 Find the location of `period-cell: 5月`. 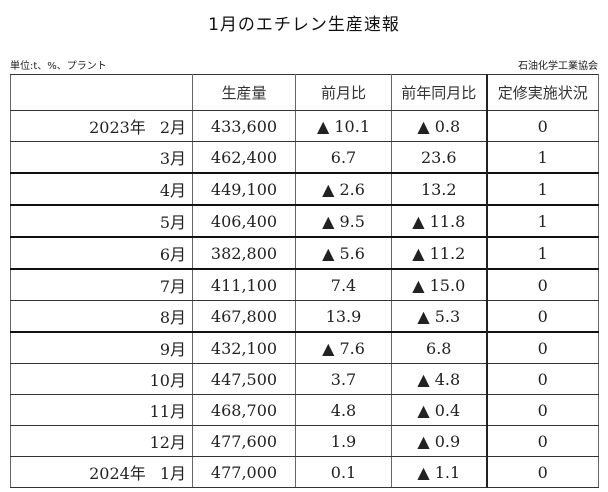

period-cell: 5月 is located at coordinates (101, 221).